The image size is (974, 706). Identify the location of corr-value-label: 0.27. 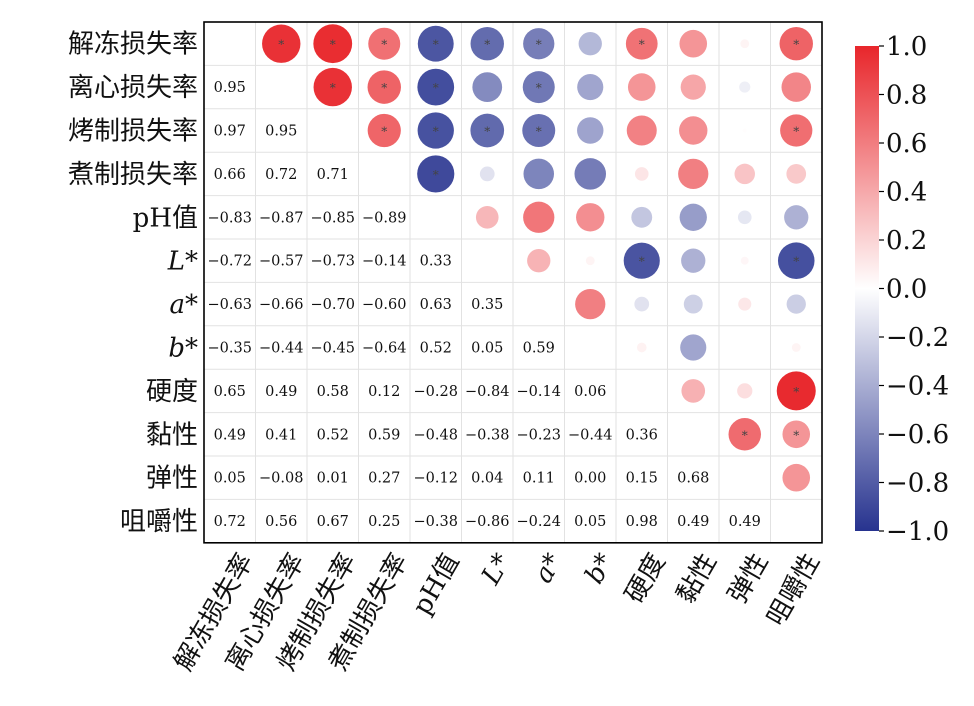
(384, 479).